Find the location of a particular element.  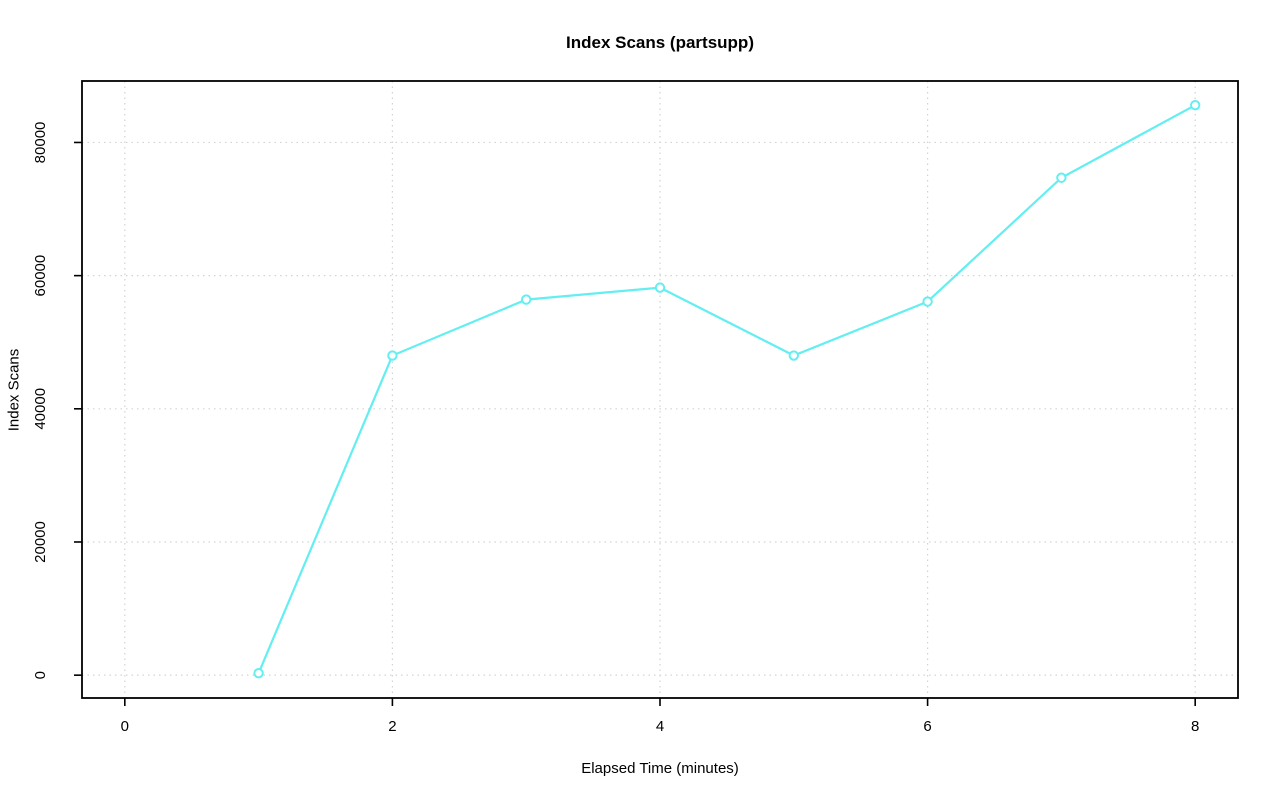

y-tick-label: 80000 is located at coordinates (40, 143).